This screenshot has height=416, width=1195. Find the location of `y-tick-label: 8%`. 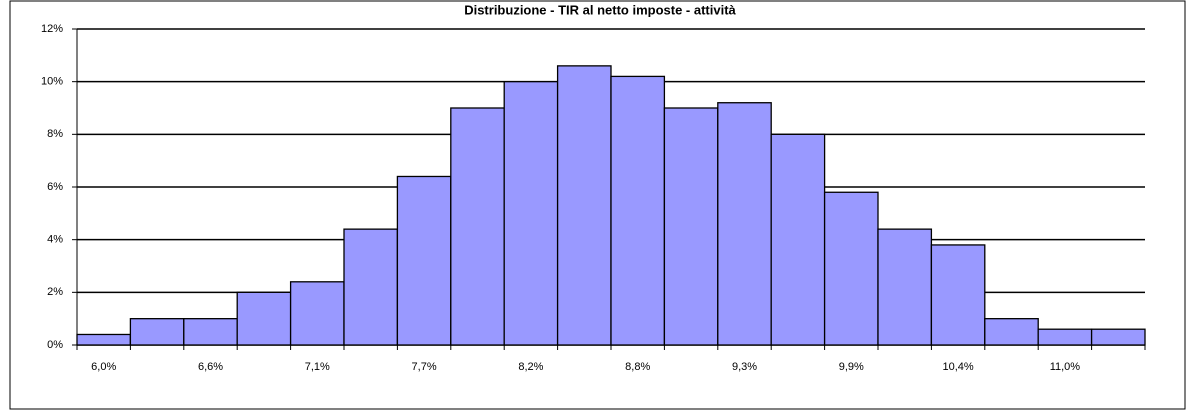

y-tick-label: 8% is located at coordinates (55, 134).